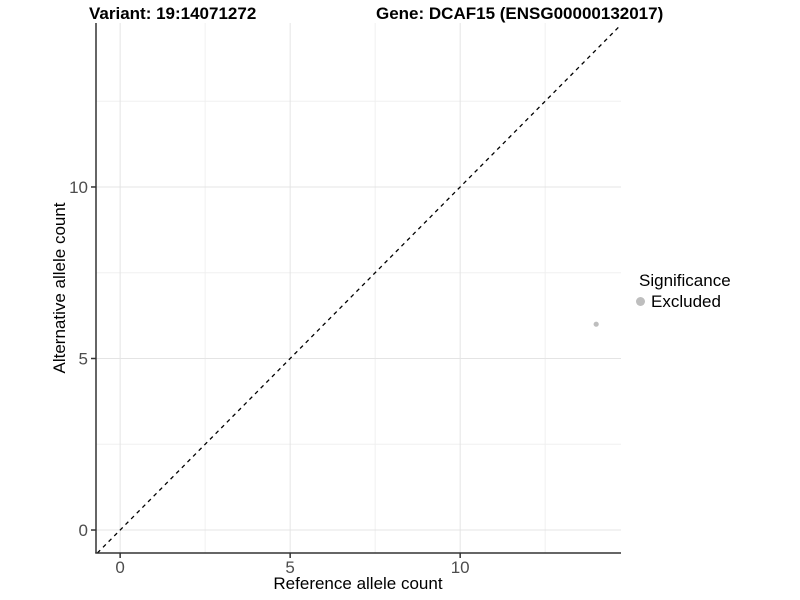 This screenshot has height=600, width=800. Describe the element at coordinates (83, 358) in the screenshot. I see `y-tick-label: 5` at that location.